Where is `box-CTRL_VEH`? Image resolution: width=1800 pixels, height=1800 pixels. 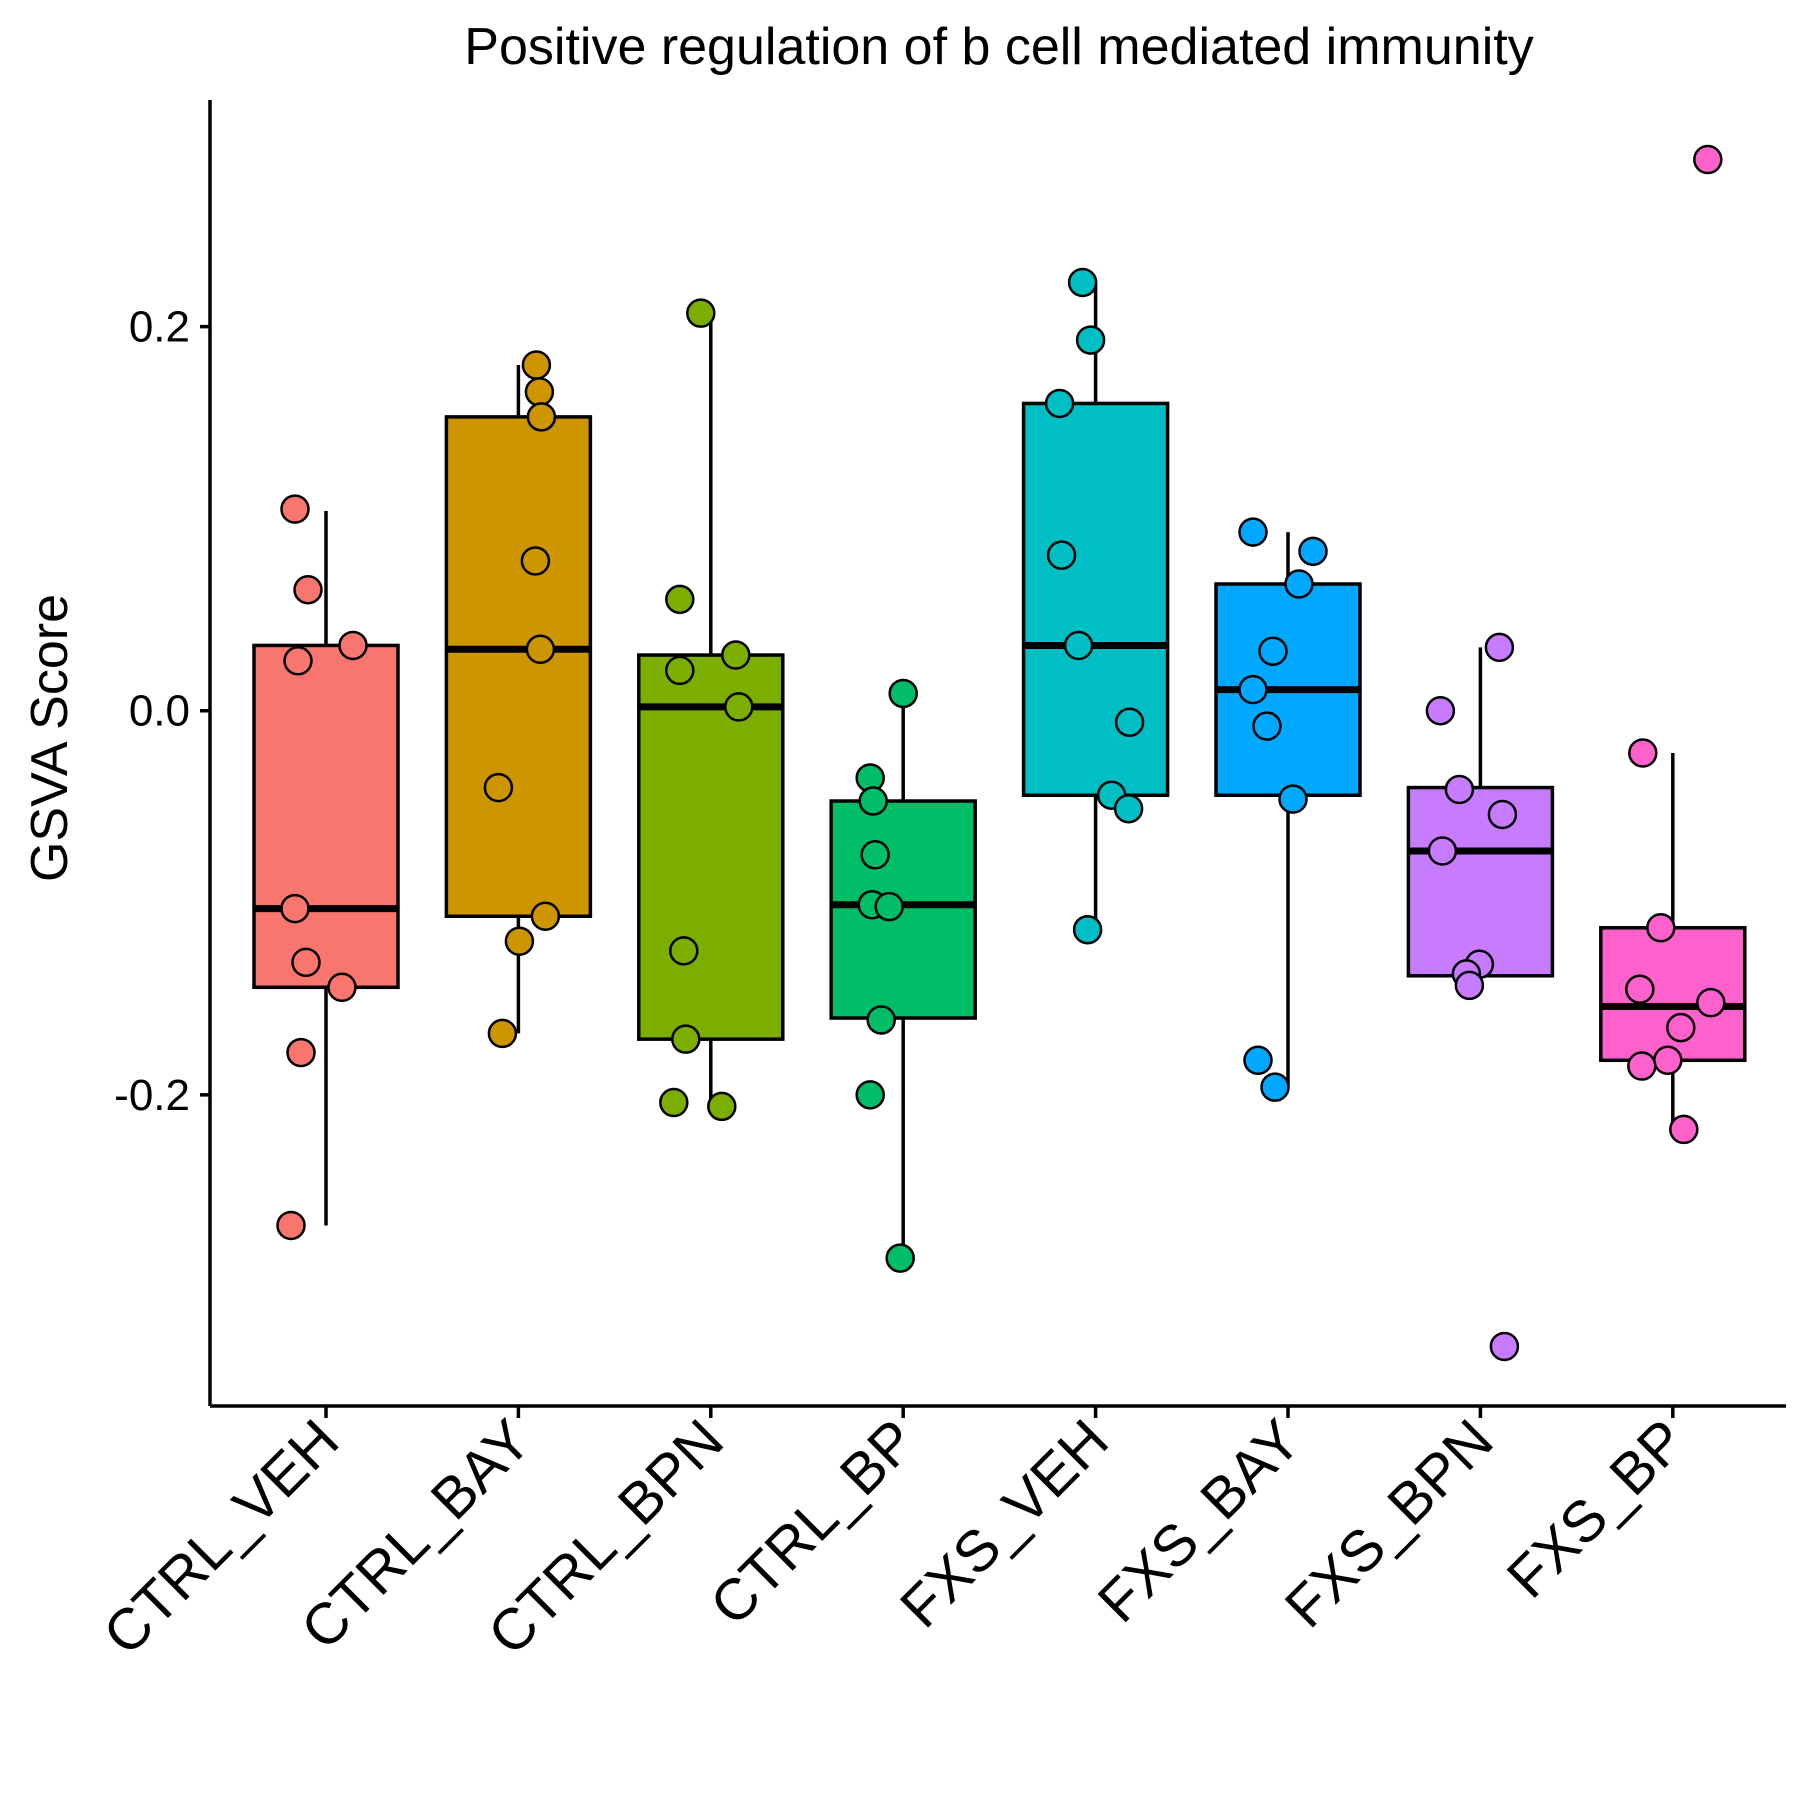 box-CTRL_VEH is located at coordinates (326, 868).